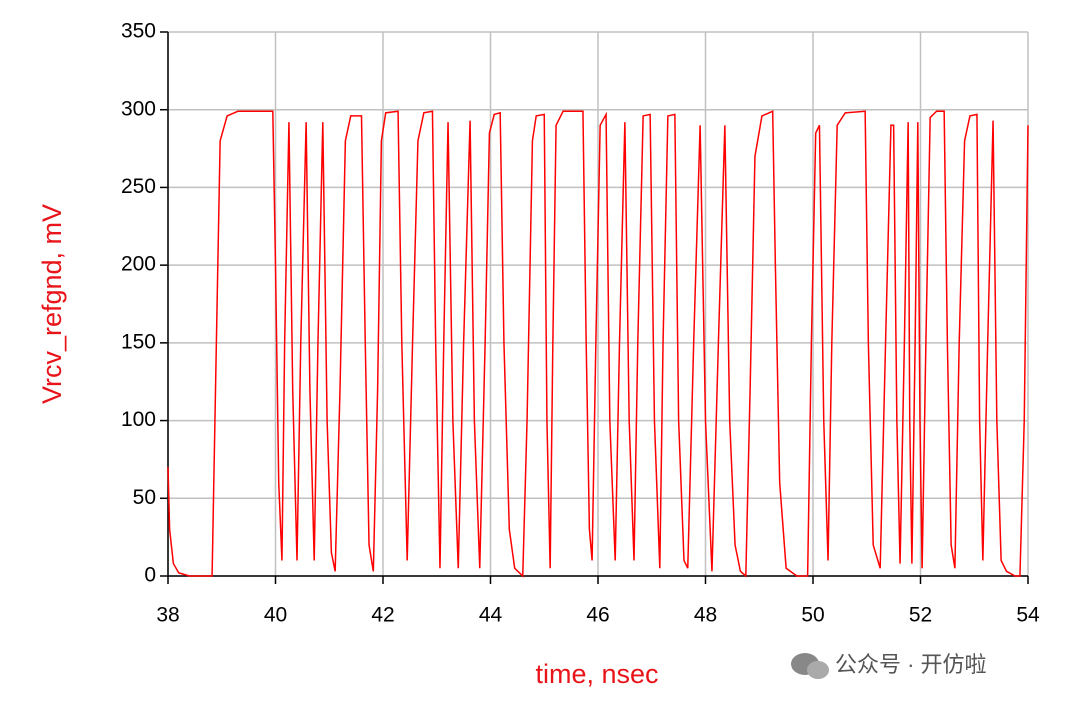  Describe the element at coordinates (167, 615) in the screenshot. I see `x-tick-label: 38` at that location.